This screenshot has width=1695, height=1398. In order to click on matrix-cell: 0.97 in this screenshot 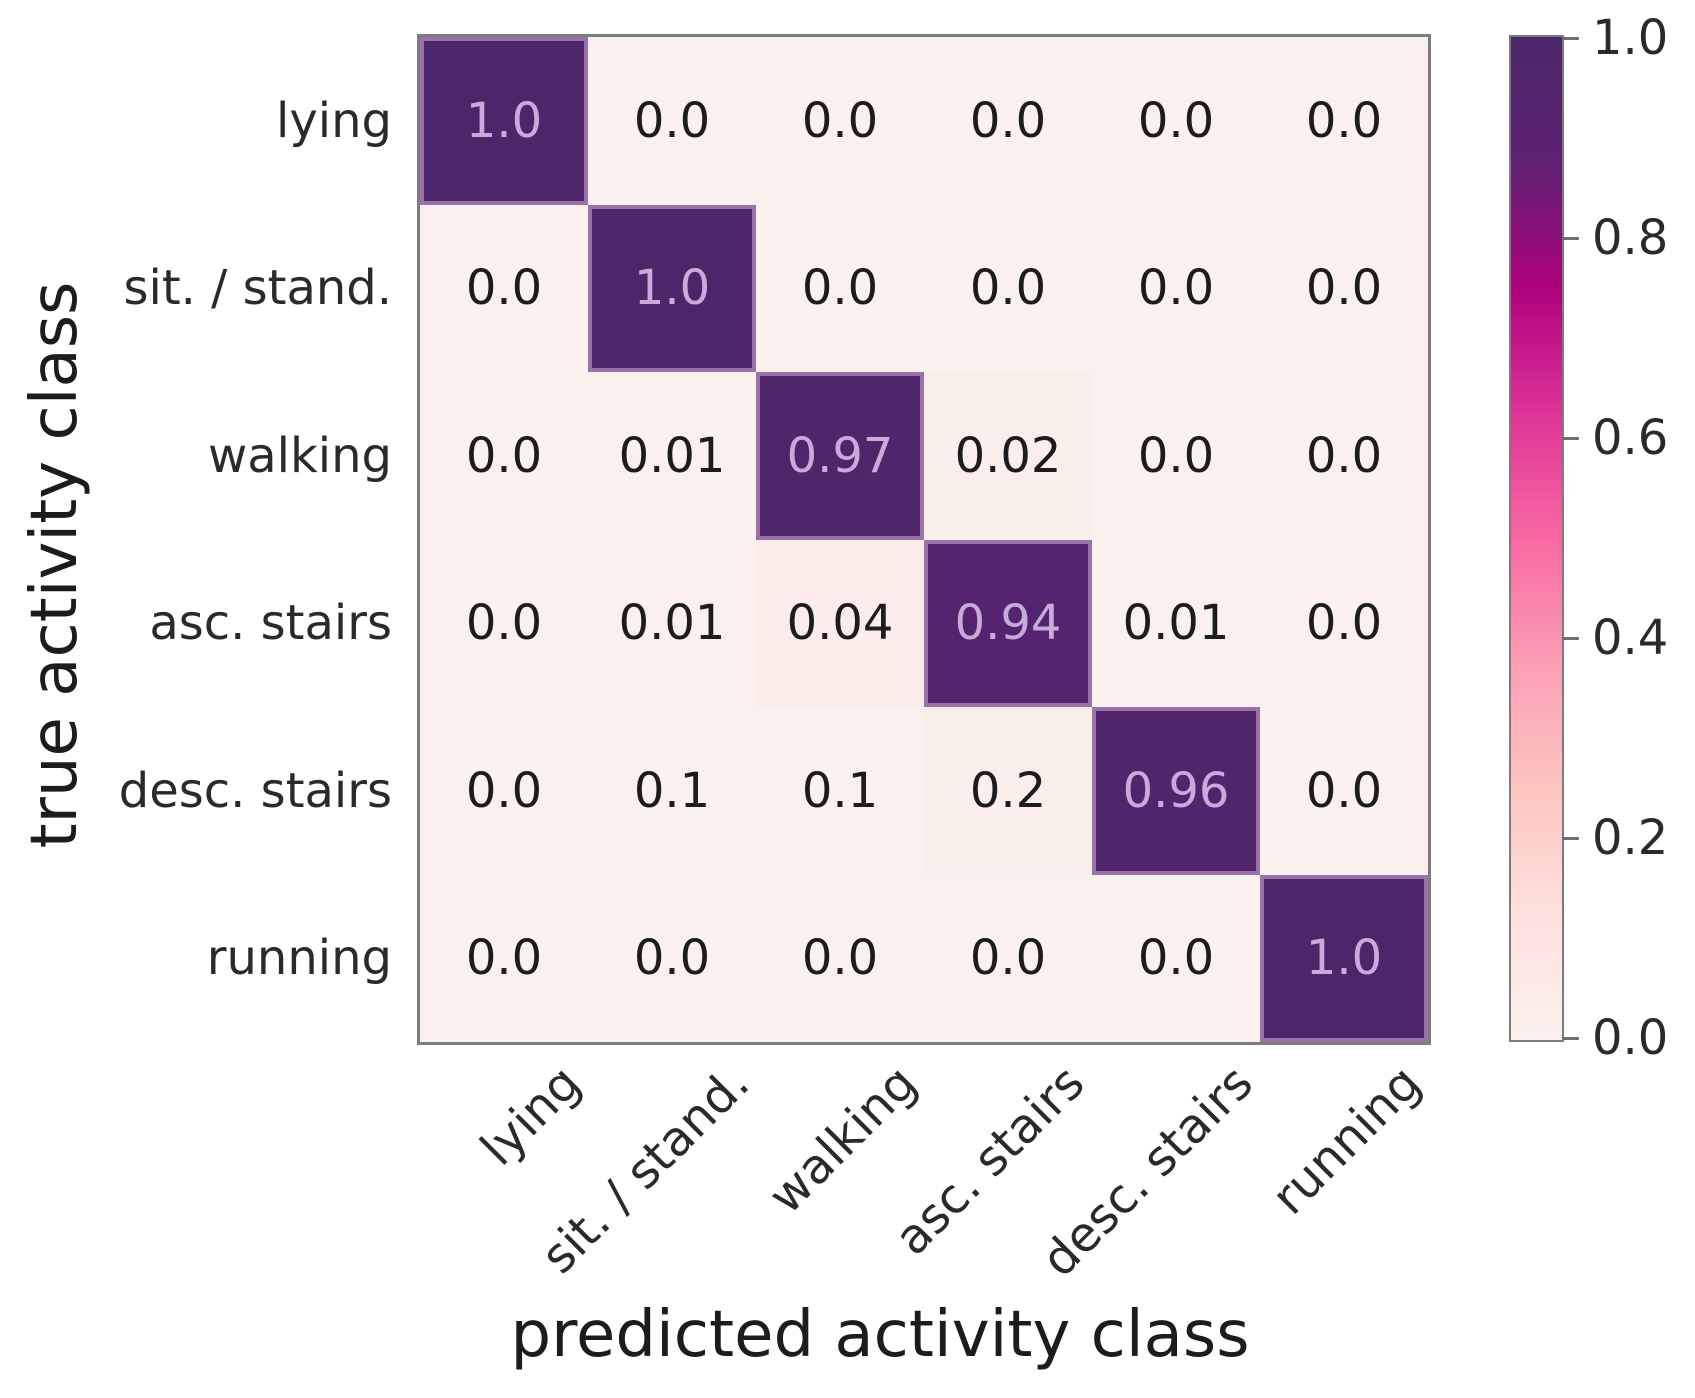, I will do `click(840, 456)`.